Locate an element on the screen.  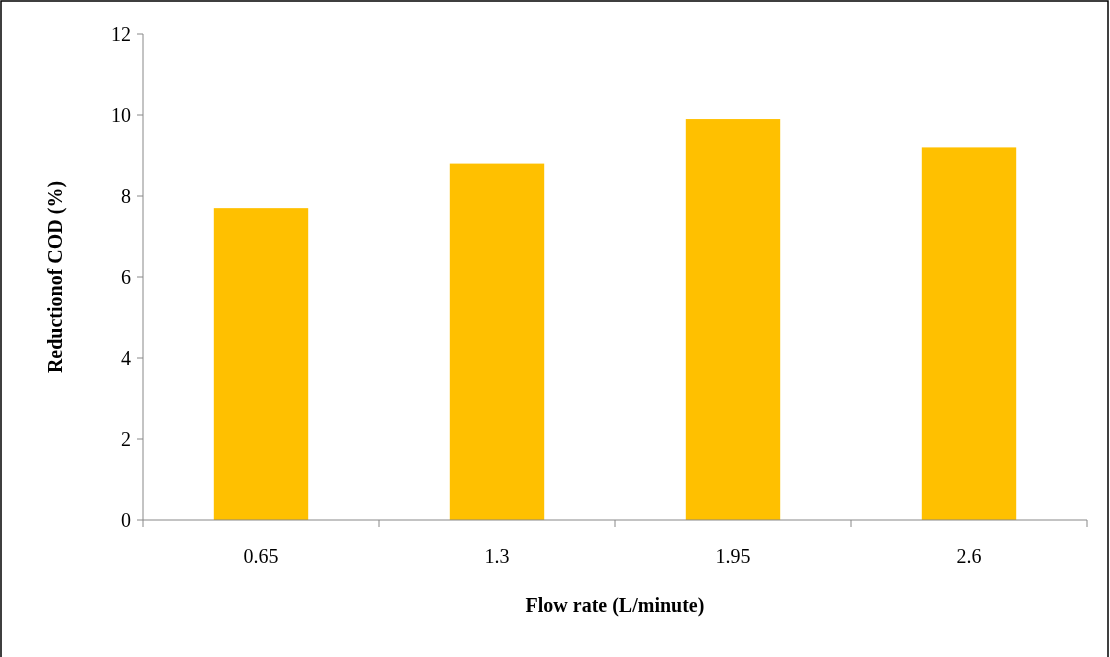
x-tick-label: 0.65 is located at coordinates (261, 556).